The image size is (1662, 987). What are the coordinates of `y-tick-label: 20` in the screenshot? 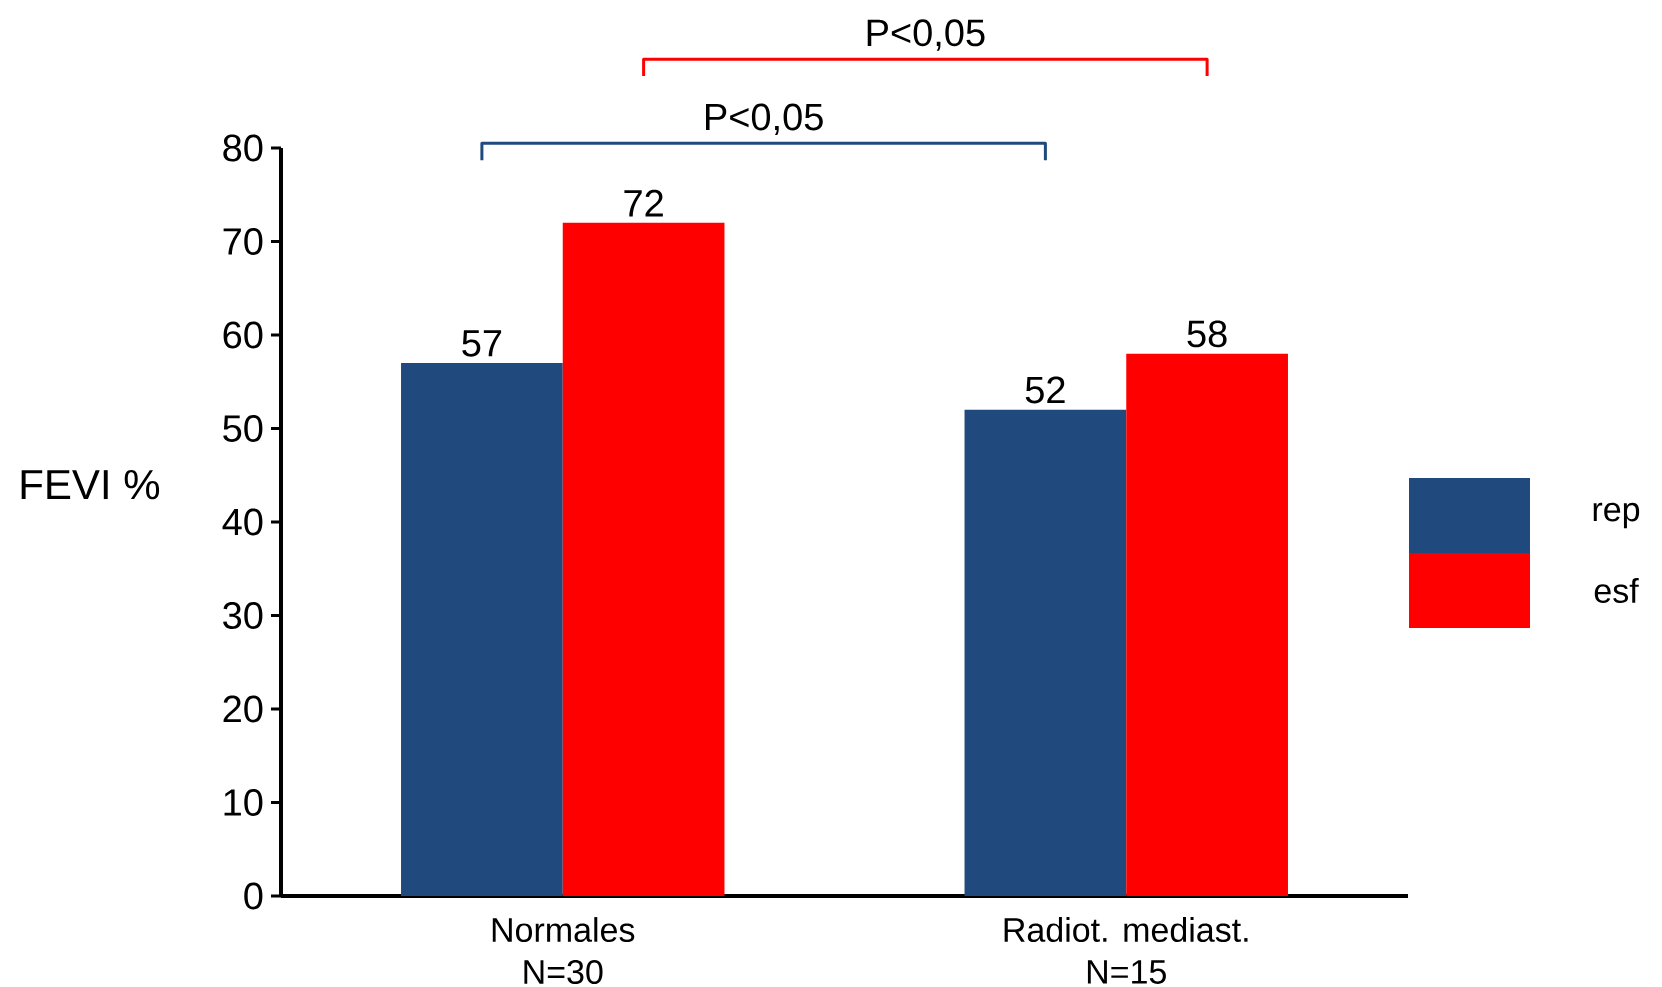 It's located at (243, 709).